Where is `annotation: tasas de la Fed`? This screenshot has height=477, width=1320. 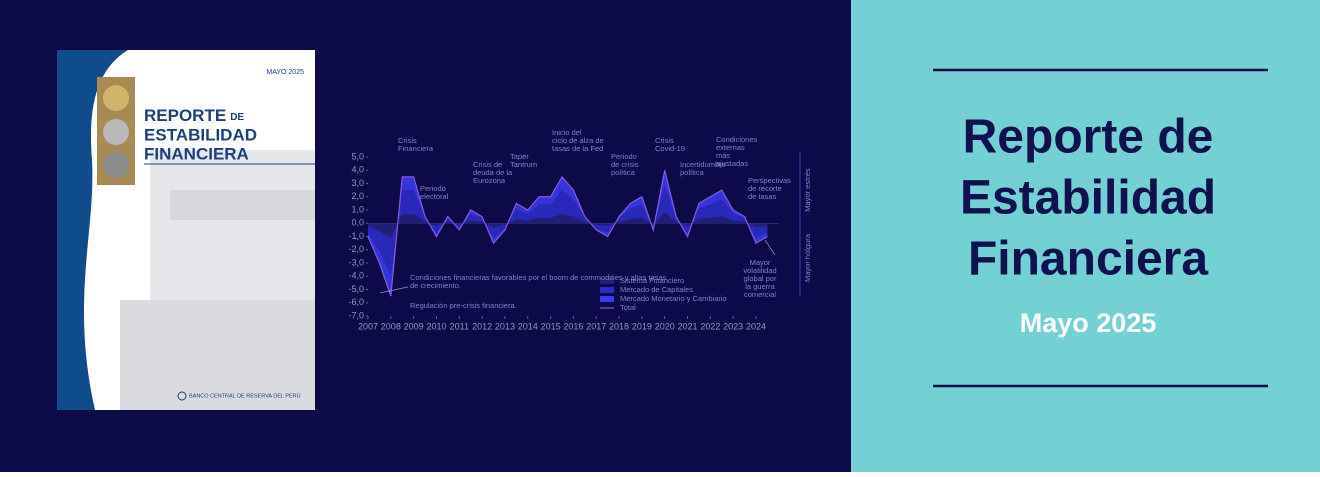 annotation: tasas de la Fed is located at coordinates (577, 148).